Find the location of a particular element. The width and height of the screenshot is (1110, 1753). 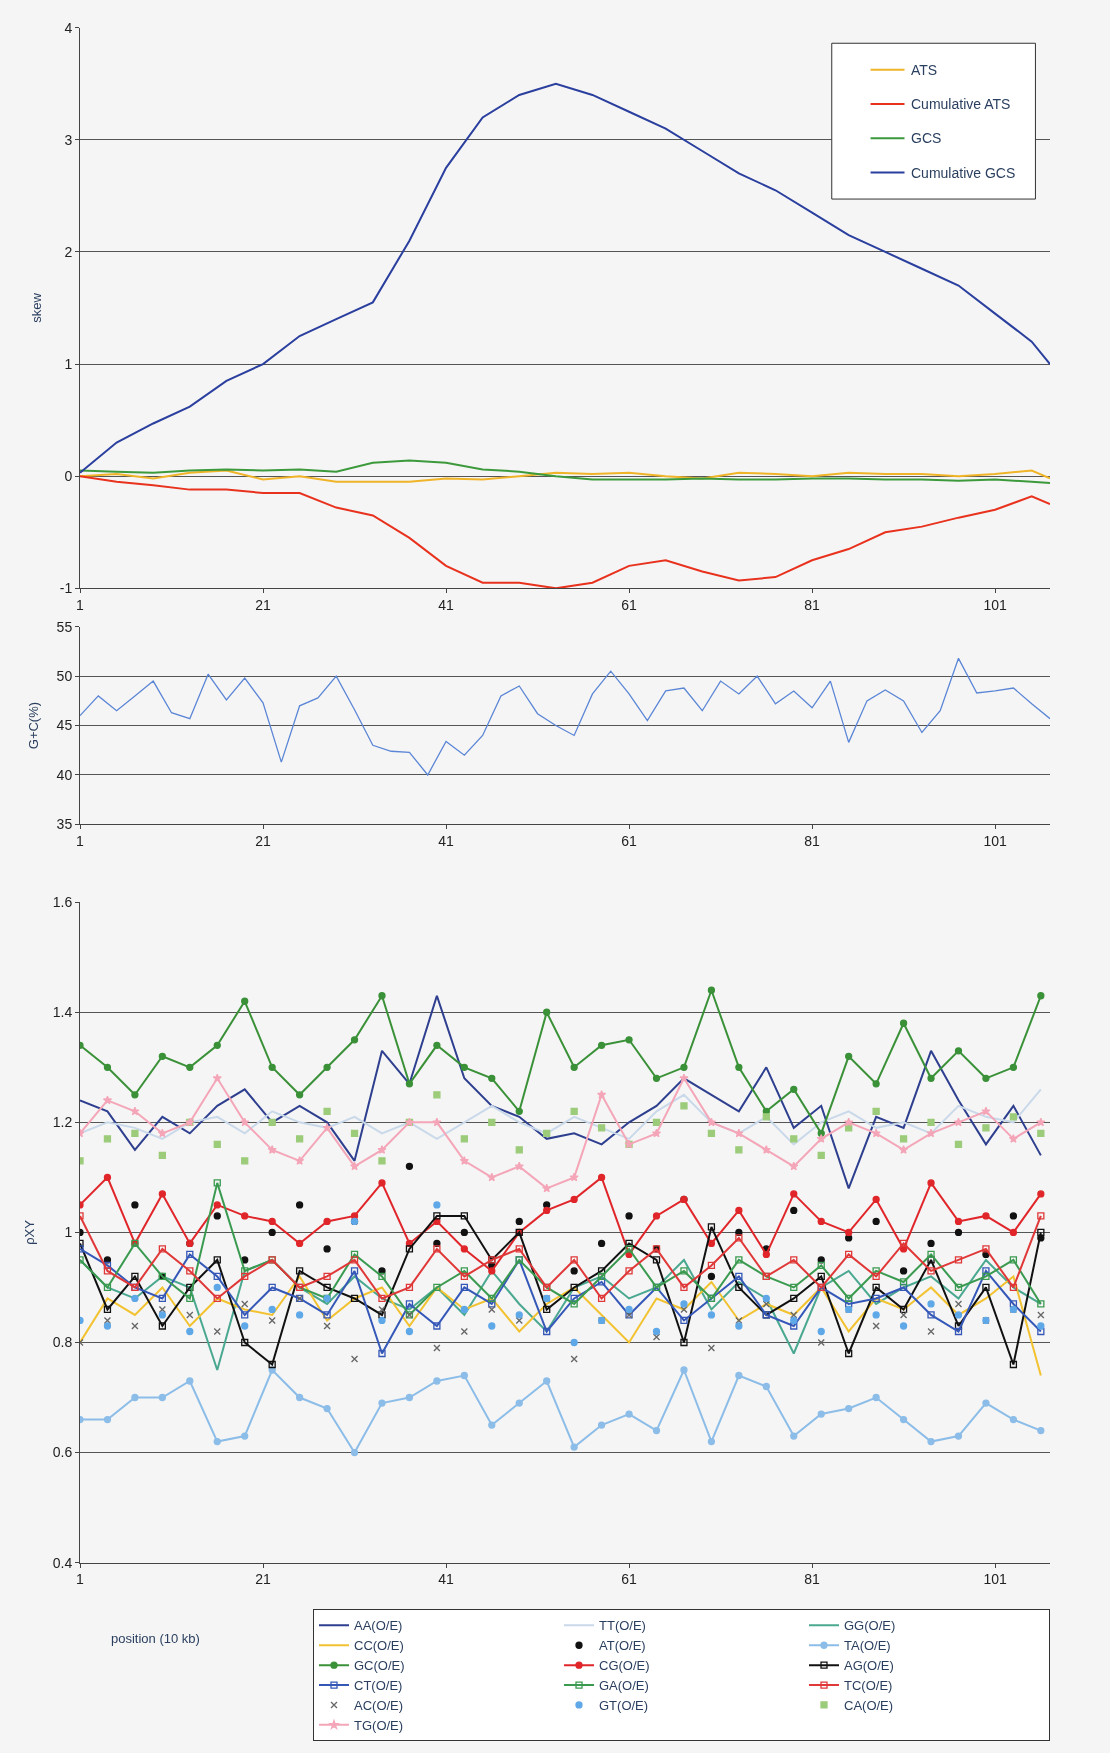

y-tick-label: 50 is located at coordinates (64, 676).